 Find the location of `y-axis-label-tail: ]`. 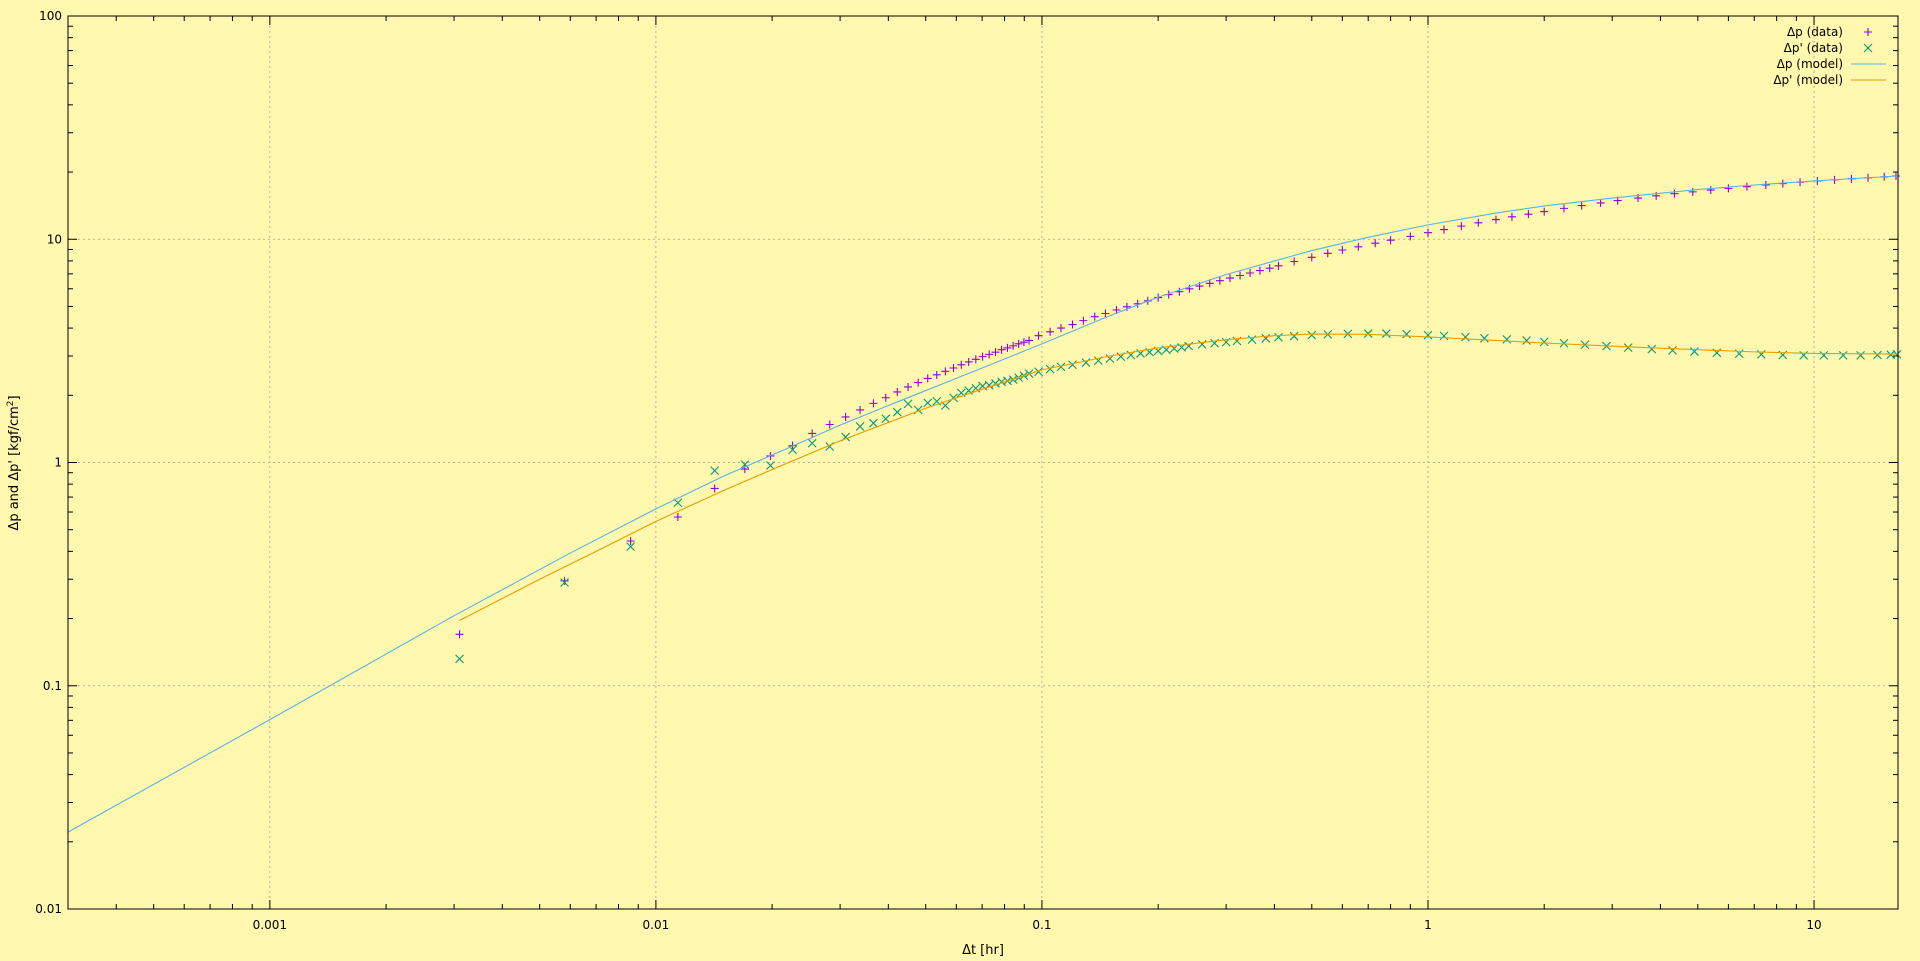

y-axis-label-tail: ] is located at coordinates (14, 397).